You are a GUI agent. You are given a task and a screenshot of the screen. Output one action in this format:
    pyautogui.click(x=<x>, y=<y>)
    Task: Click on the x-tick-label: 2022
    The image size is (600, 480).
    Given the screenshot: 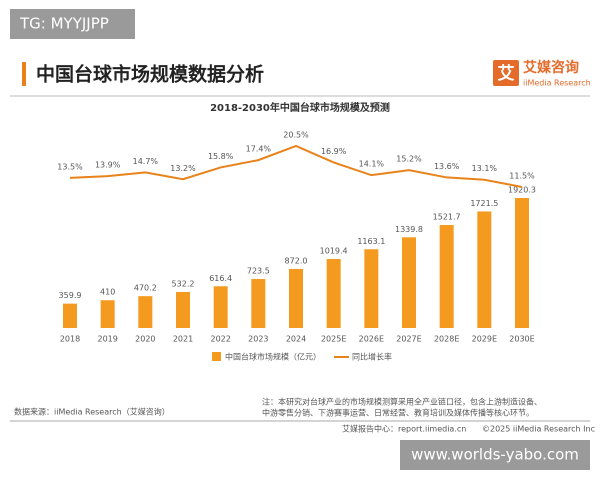 What is the action you would take?
    pyautogui.click(x=220, y=339)
    